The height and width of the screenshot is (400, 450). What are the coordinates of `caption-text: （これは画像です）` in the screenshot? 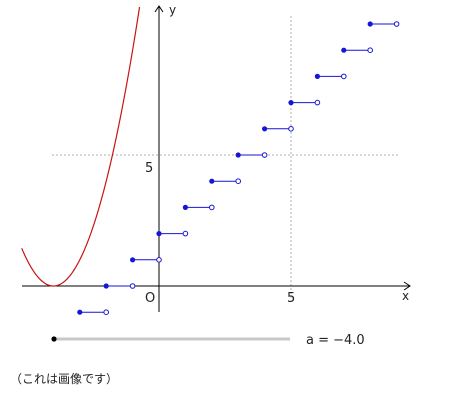 It's located at (64, 379).